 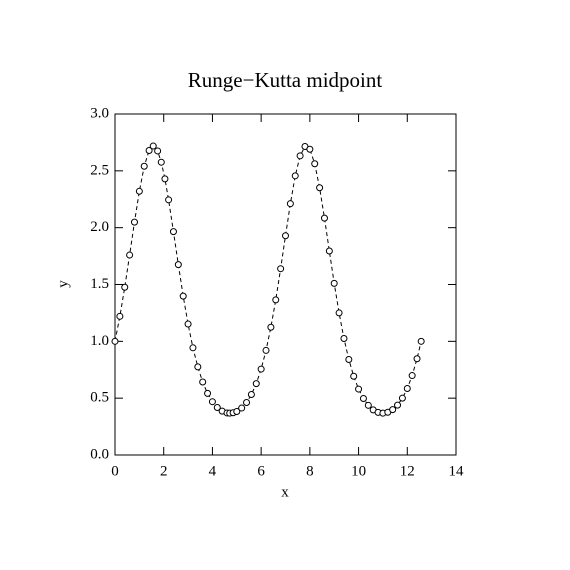 What do you see at coordinates (261, 471) in the screenshot?
I see `x-tick-label: 6` at bounding box center [261, 471].